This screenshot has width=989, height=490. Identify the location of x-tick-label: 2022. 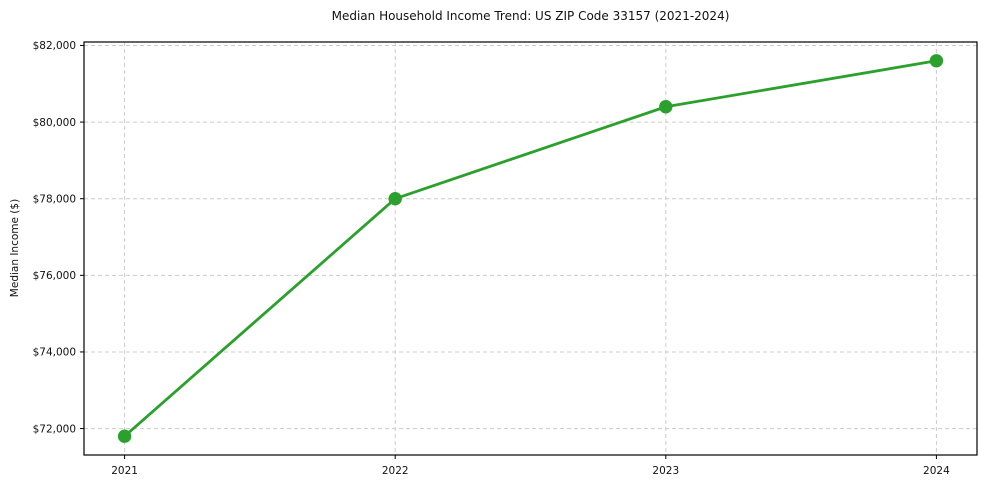
(395, 471).